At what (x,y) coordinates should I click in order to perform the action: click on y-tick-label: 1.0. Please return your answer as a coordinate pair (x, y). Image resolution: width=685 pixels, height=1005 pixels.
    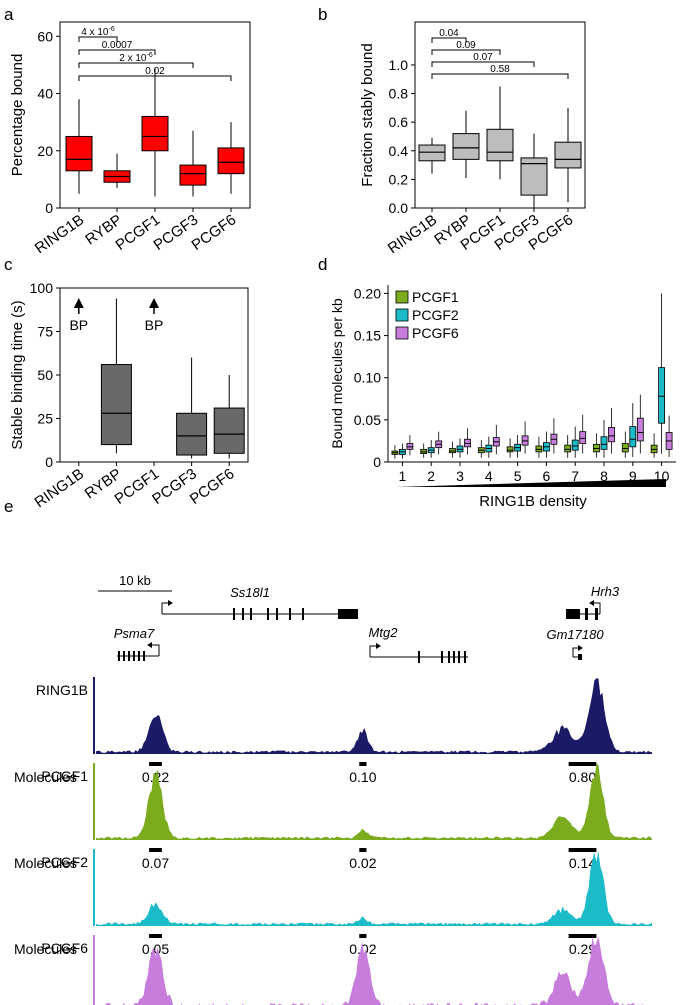
    Looking at the image, I should click on (399, 65).